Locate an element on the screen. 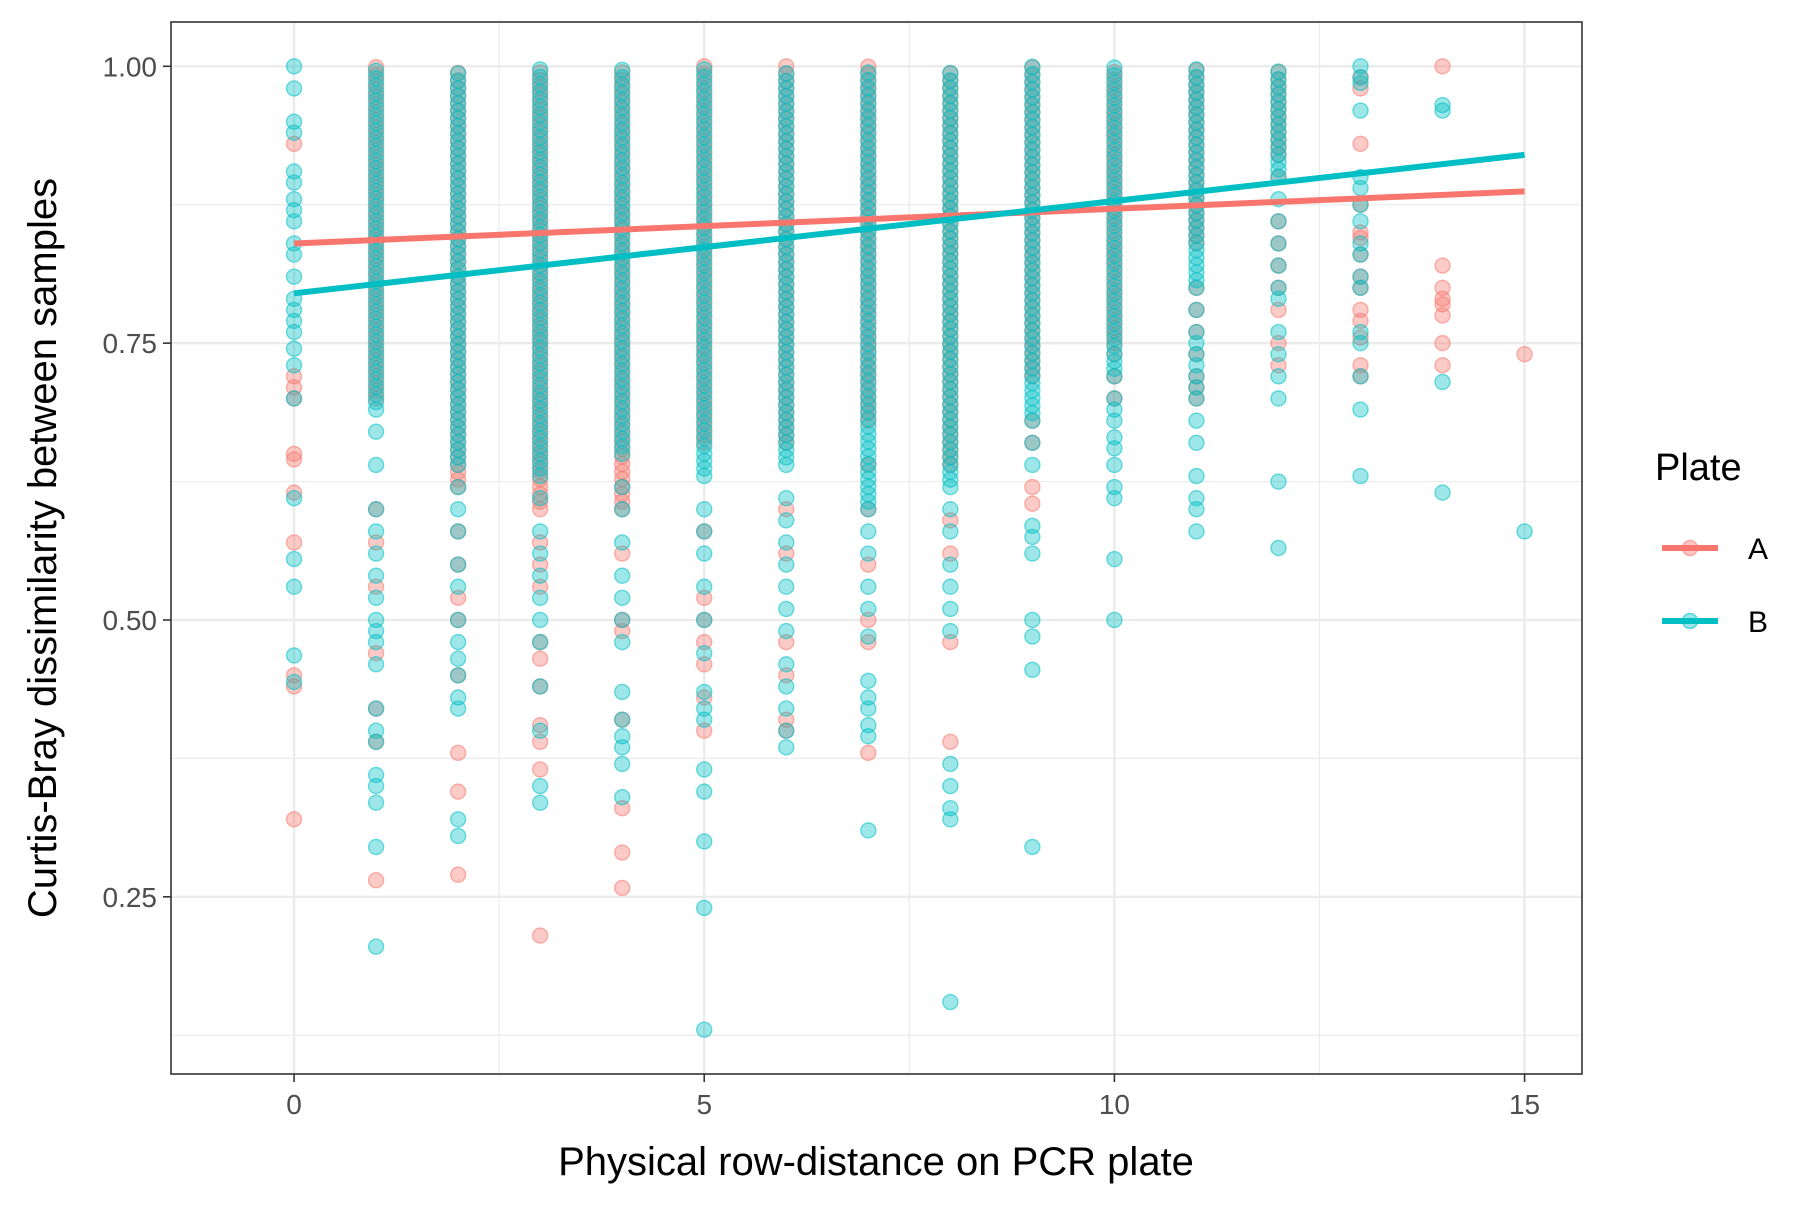  y-tick-label: 0.50 is located at coordinates (130, 620).